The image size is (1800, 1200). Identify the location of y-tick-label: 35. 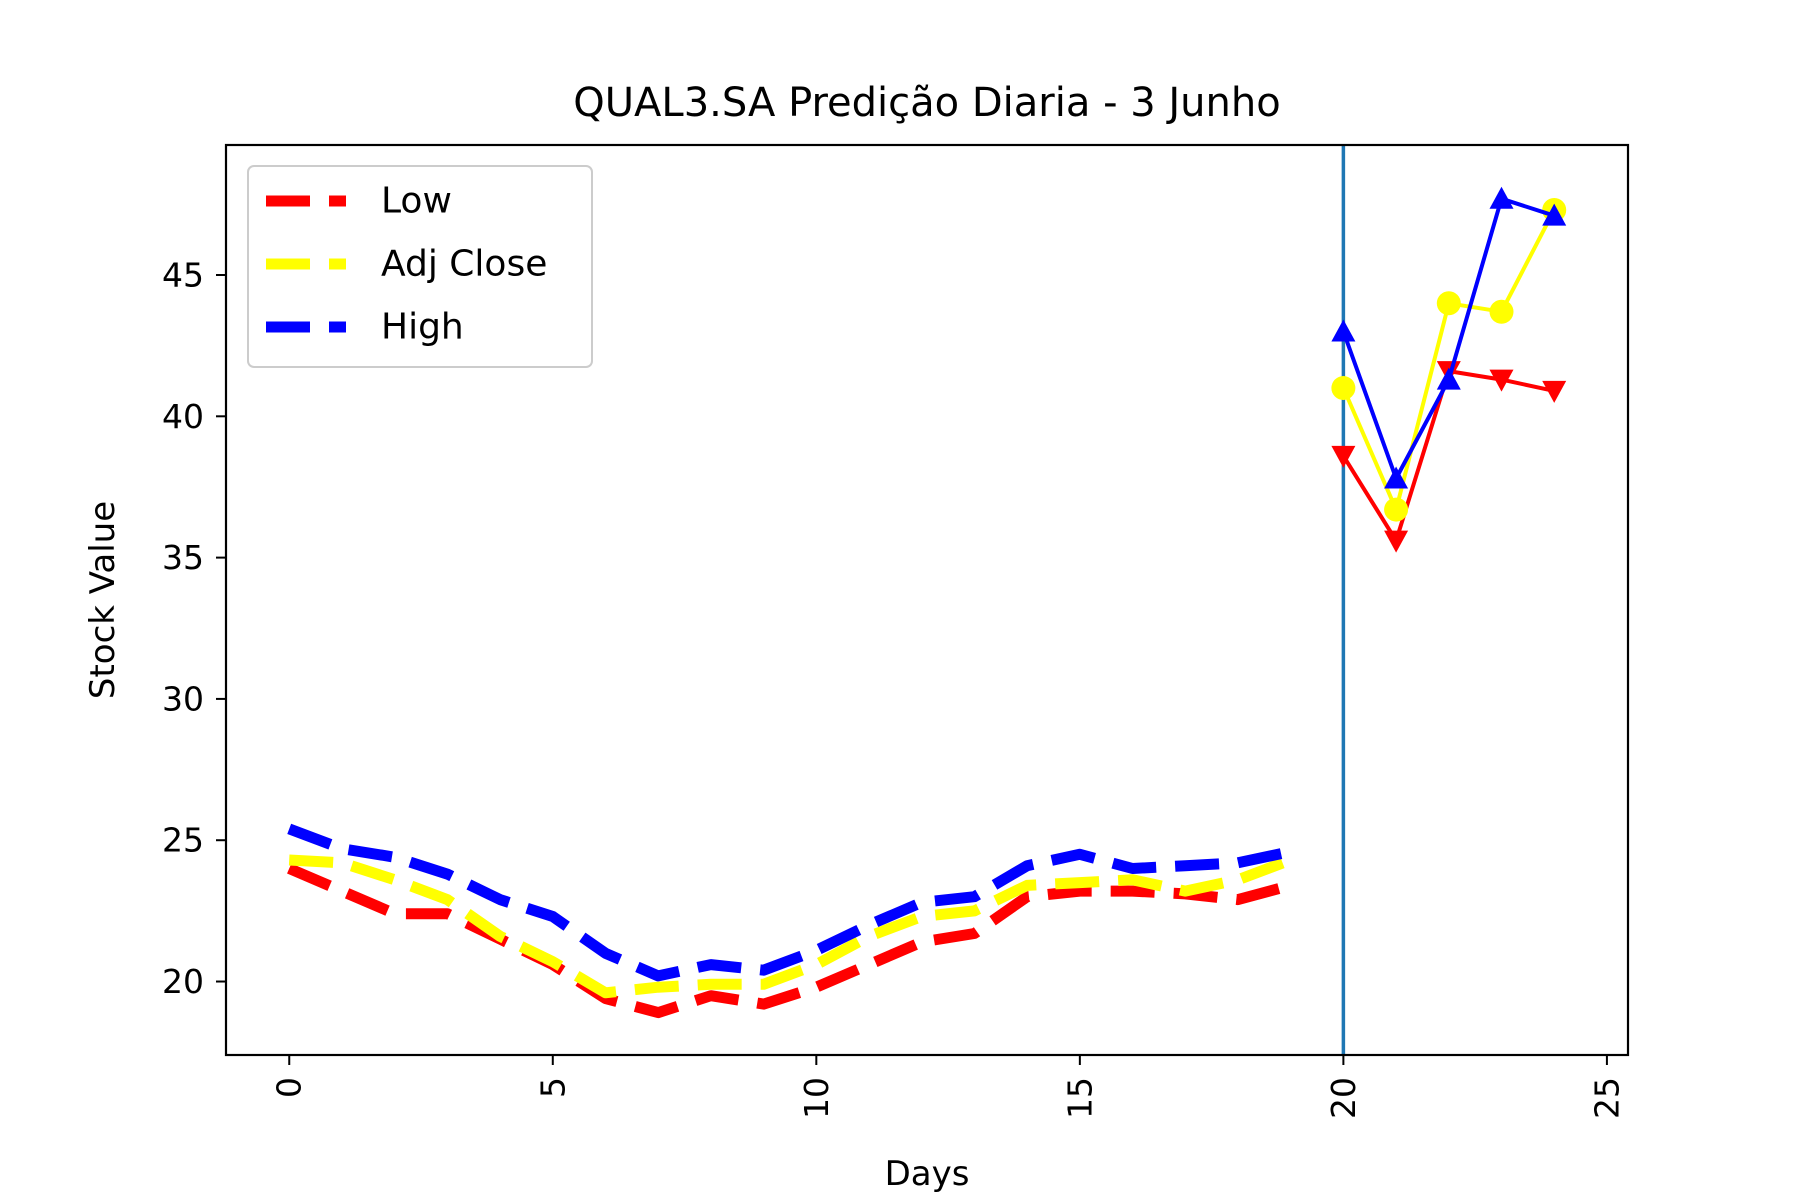
(183, 557).